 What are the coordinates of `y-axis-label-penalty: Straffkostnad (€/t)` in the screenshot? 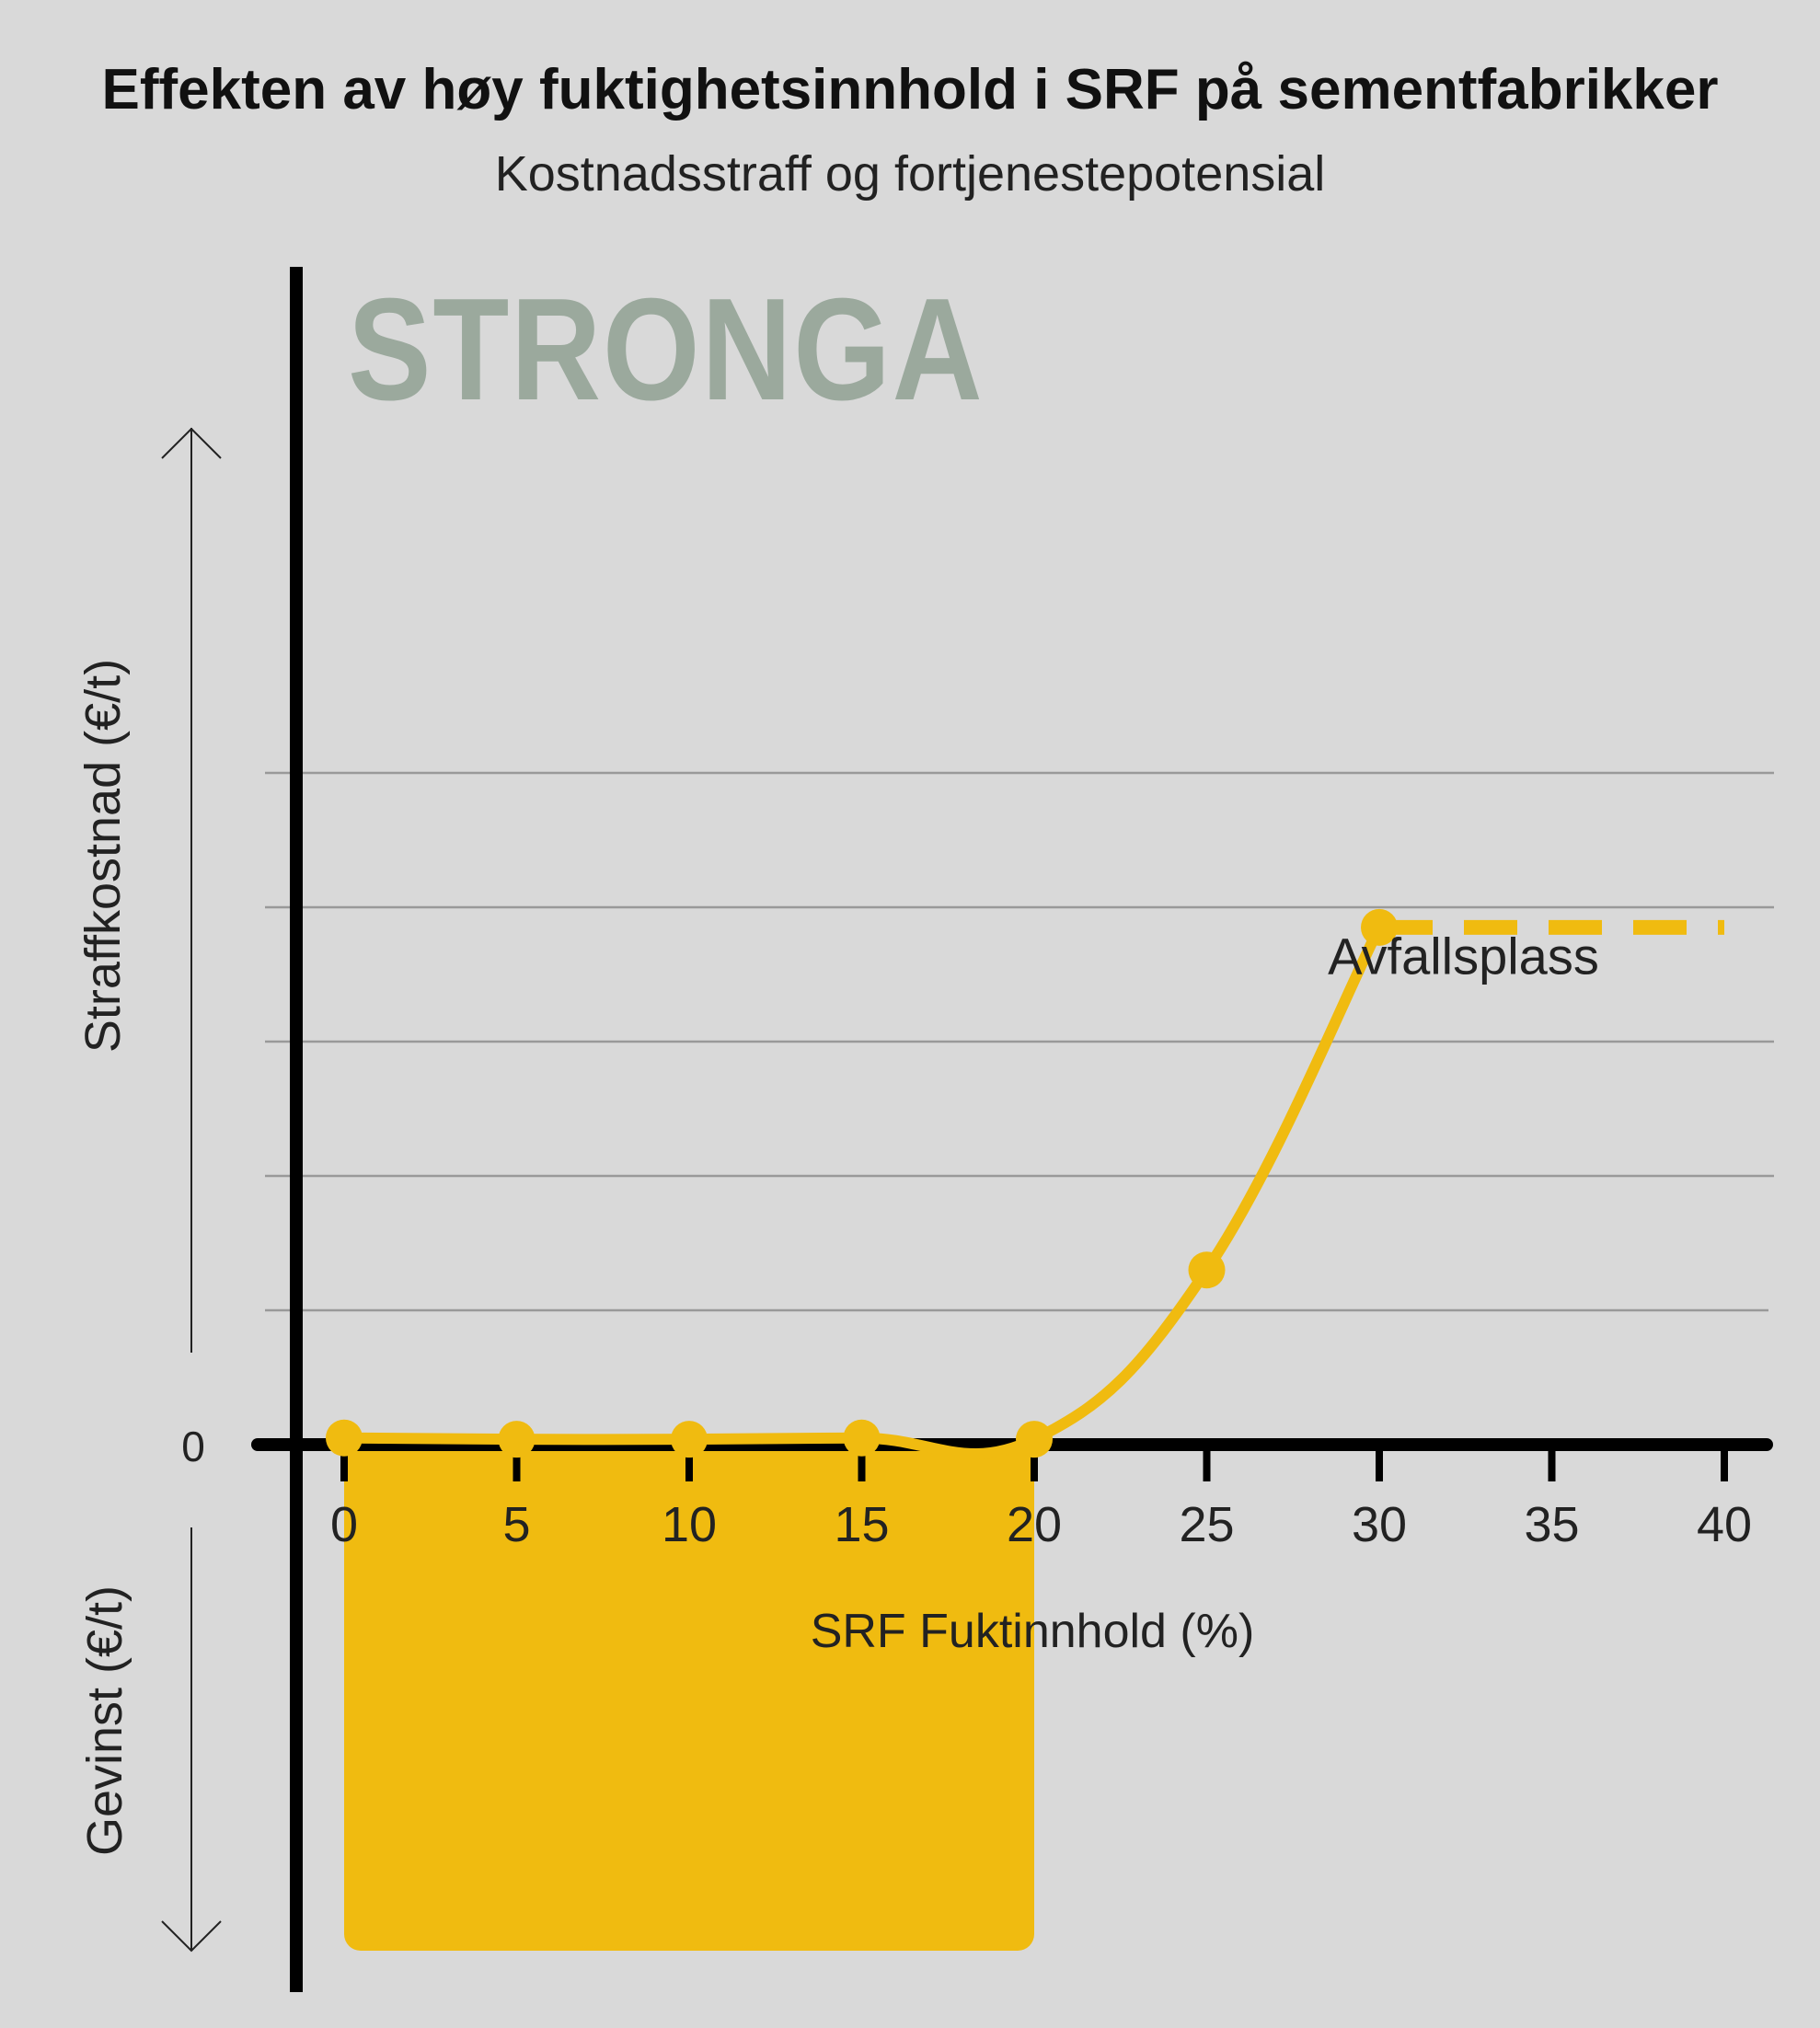 It's located at (103, 856).